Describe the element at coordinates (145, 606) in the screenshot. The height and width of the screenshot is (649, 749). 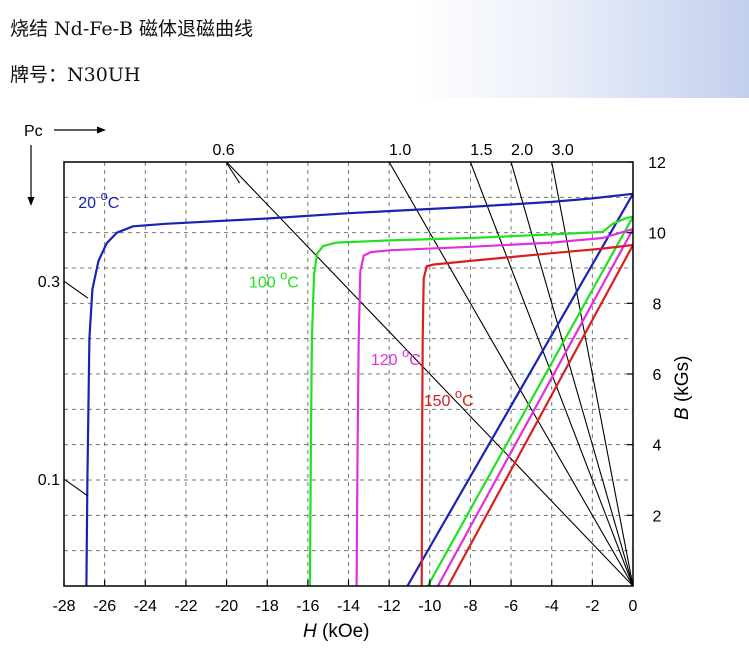
I see `x-tick-label: -24` at that location.